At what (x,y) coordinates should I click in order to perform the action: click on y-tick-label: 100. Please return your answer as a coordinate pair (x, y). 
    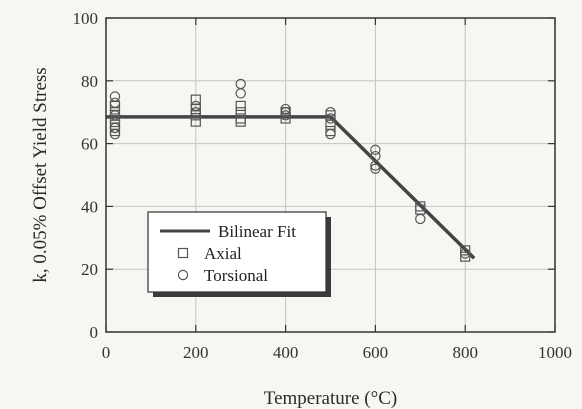
    Looking at the image, I should click on (86, 18).